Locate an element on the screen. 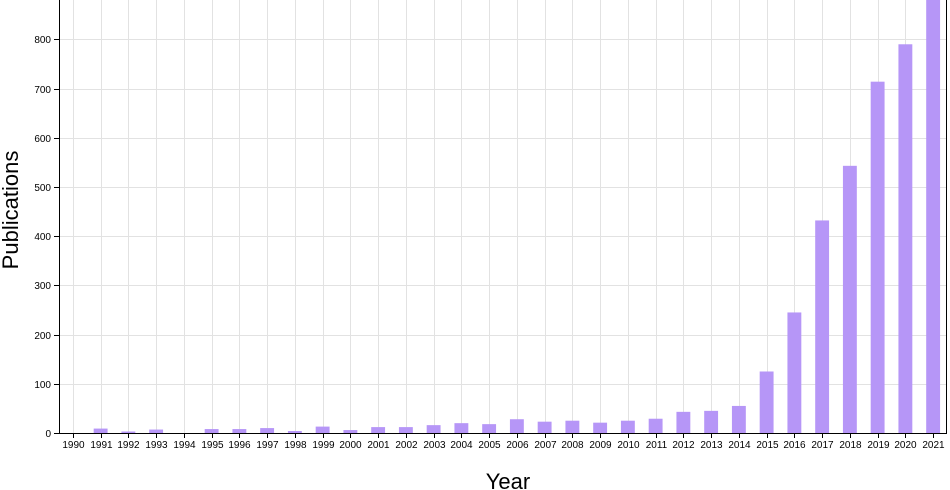  x-tick-label: 1996 is located at coordinates (239, 445).